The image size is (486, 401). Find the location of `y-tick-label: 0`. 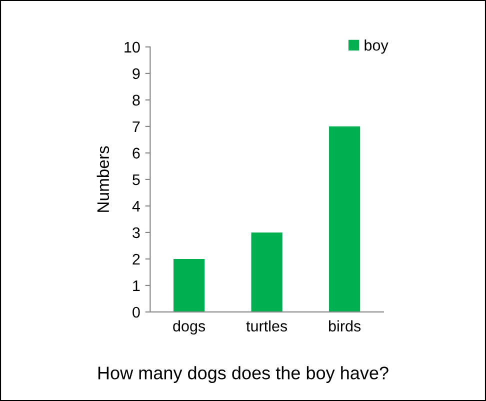

y-tick-label: 0 is located at coordinates (136, 312).